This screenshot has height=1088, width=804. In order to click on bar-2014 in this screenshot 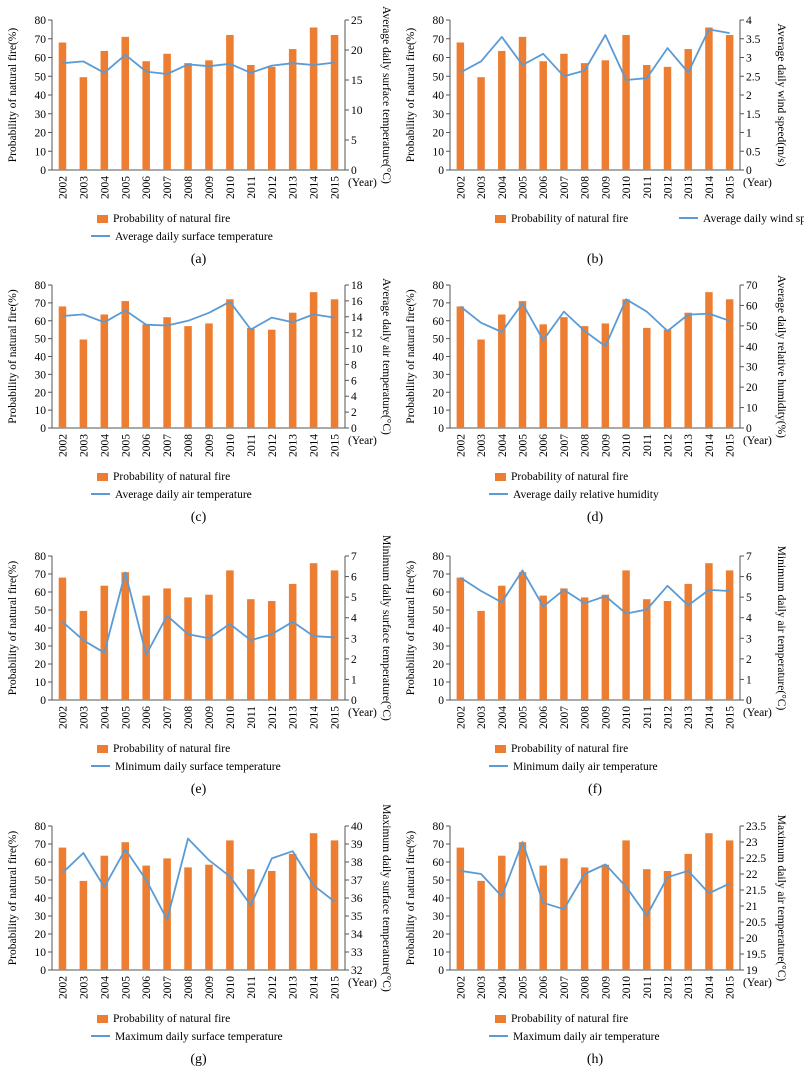, I will do `click(709, 631)`.